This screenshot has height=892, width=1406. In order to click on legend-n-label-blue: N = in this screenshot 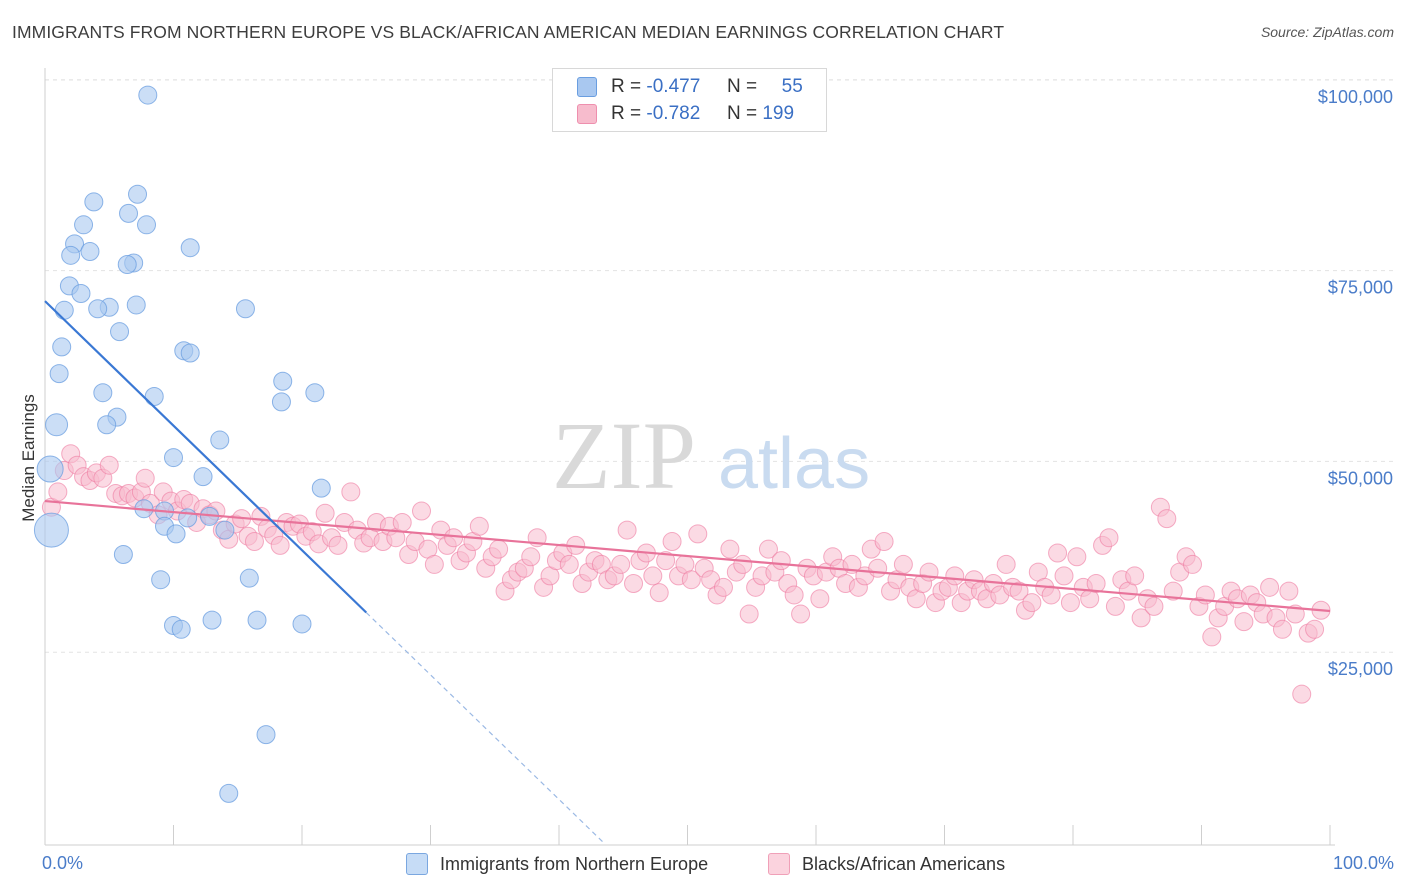, I will do `click(742, 86)`.